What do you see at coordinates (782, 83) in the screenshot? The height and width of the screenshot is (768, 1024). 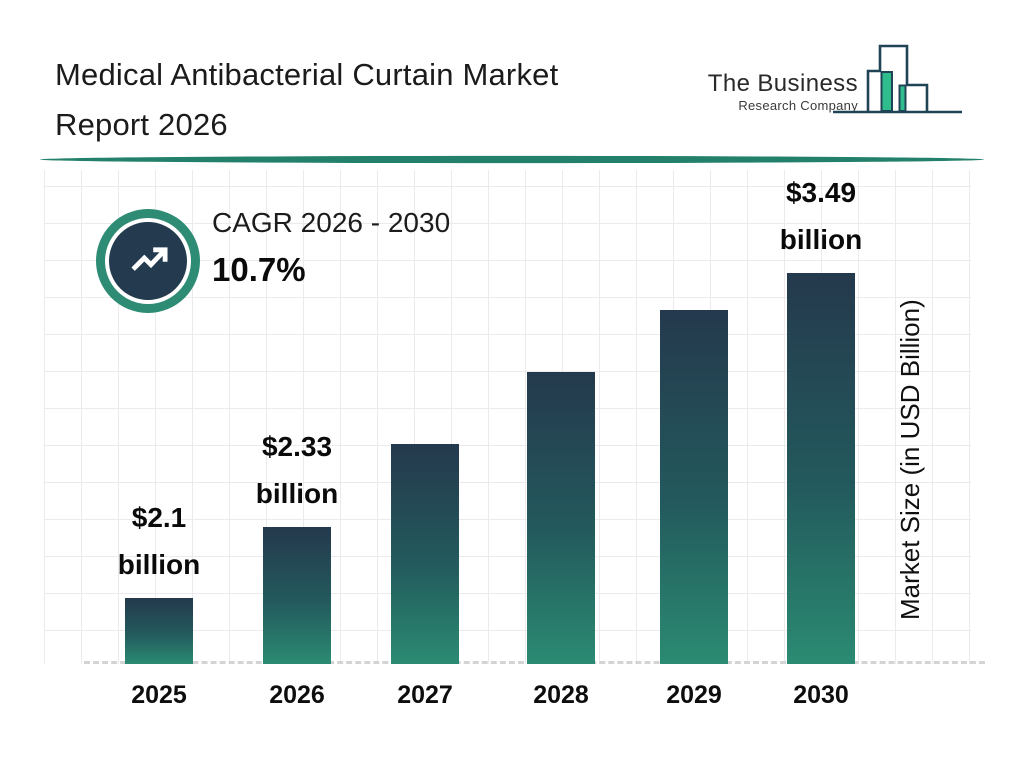 I see `company-name: The Business` at bounding box center [782, 83].